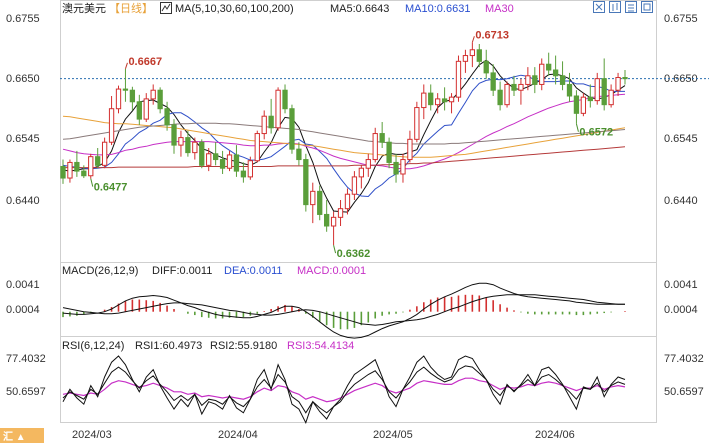 The height and width of the screenshot is (443, 709). Describe the element at coordinates (359, 9) in the screenshot. I see `ma5-value: MA5:0.6643` at that location.